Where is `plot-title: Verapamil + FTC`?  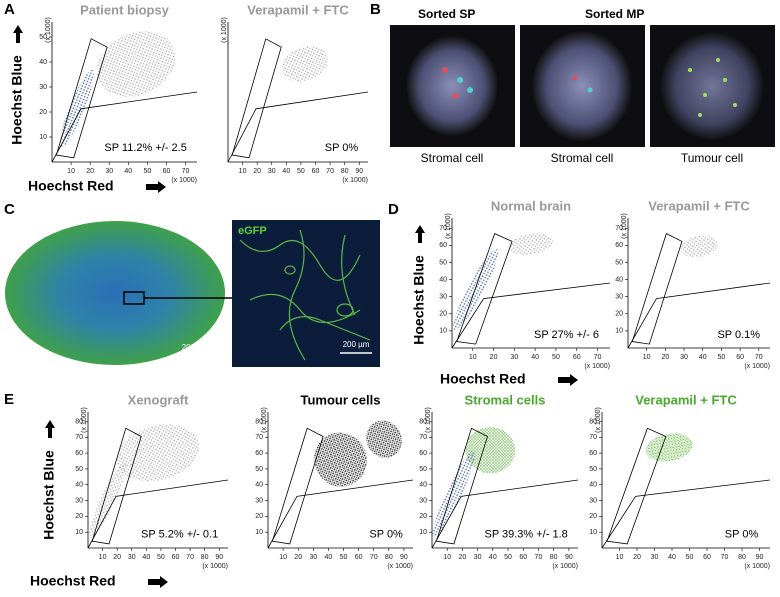 plot-title: Verapamil + FTC is located at coordinates (699, 205).